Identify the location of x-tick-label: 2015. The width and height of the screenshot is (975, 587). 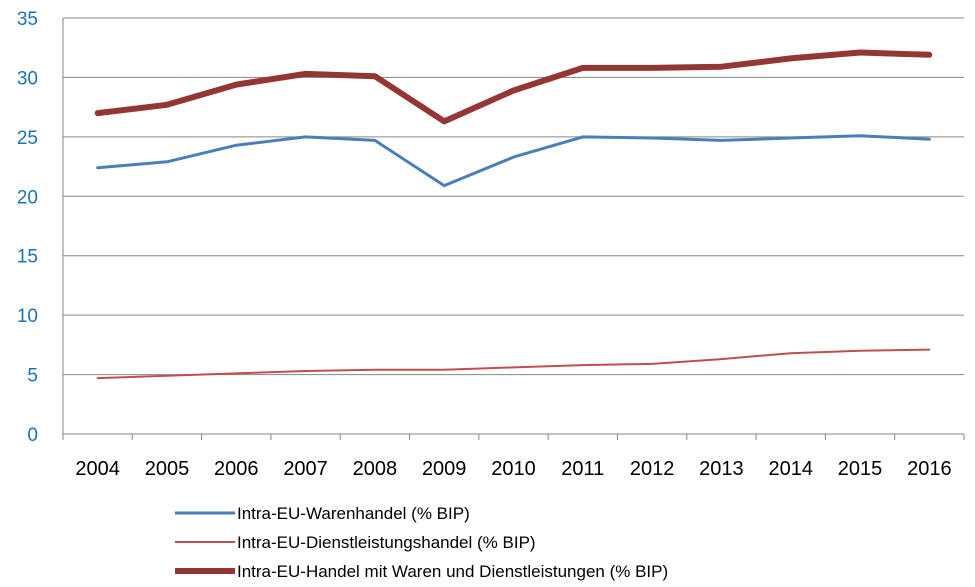
(860, 469).